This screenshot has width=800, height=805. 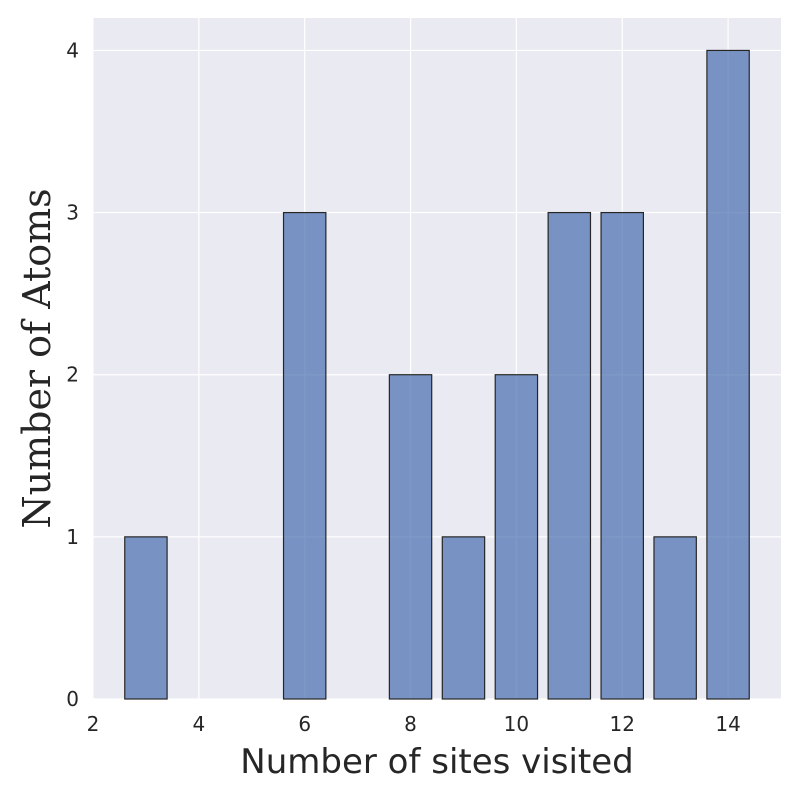 What do you see at coordinates (516, 724) in the screenshot?
I see `x-tick-label: 10` at bounding box center [516, 724].